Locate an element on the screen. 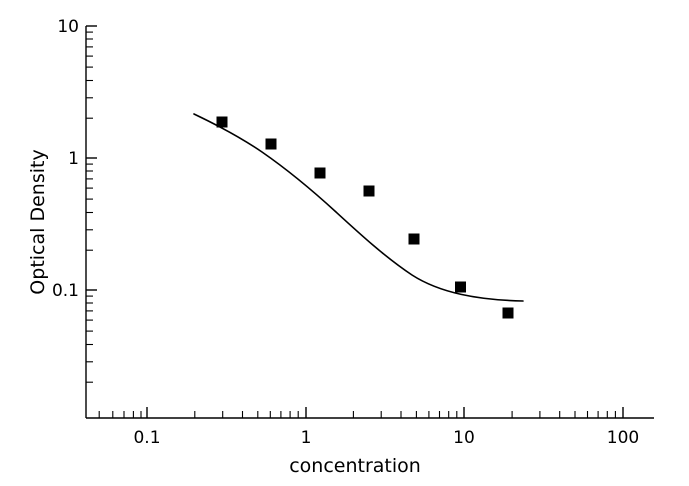 The width and height of the screenshot is (689, 486). x-tick-label-10: 10 is located at coordinates (464, 438).